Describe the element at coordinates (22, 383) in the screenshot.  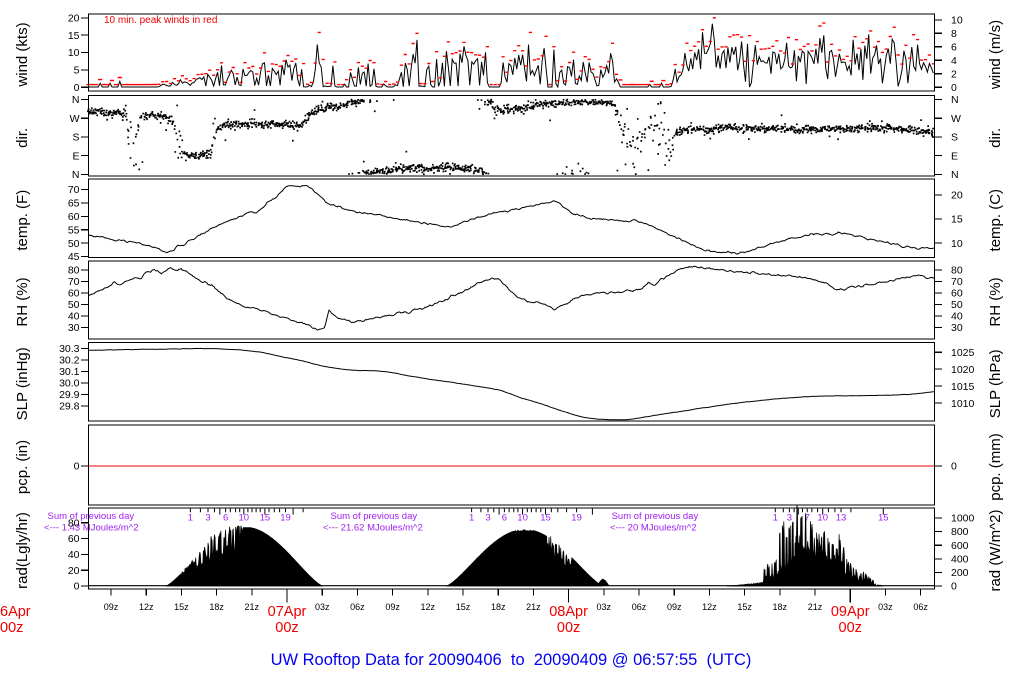
I see `svg-text: SLP (inHg)` at that location.